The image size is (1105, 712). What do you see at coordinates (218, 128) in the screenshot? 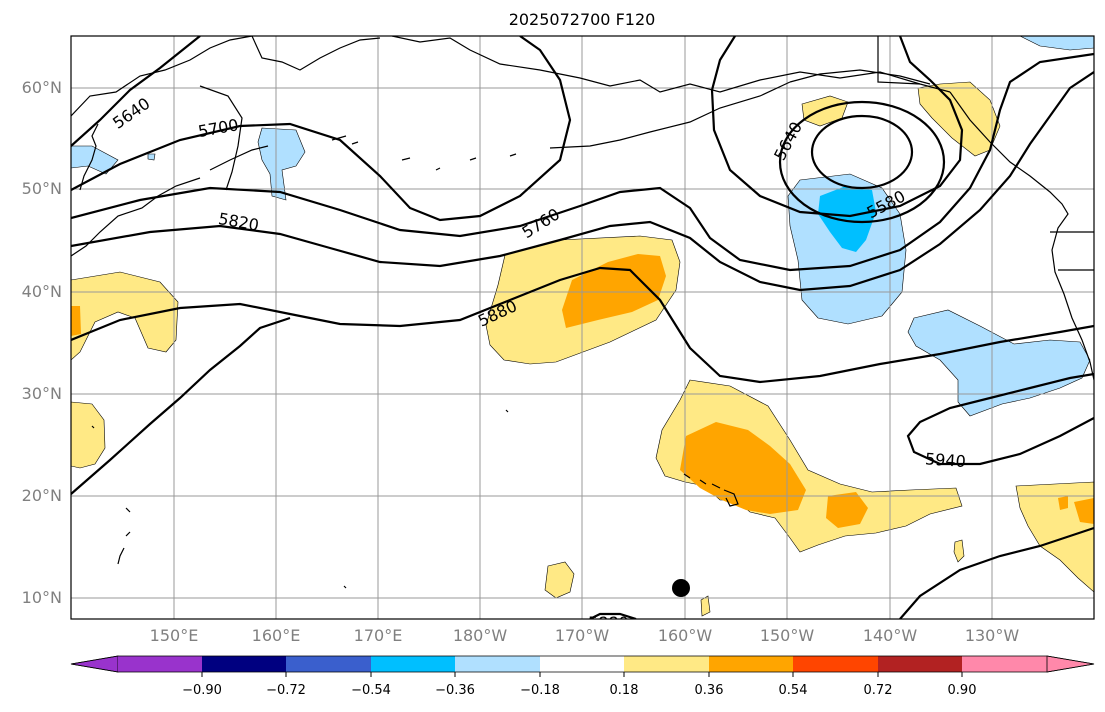
I see `contour-label: 5700` at bounding box center [218, 128].